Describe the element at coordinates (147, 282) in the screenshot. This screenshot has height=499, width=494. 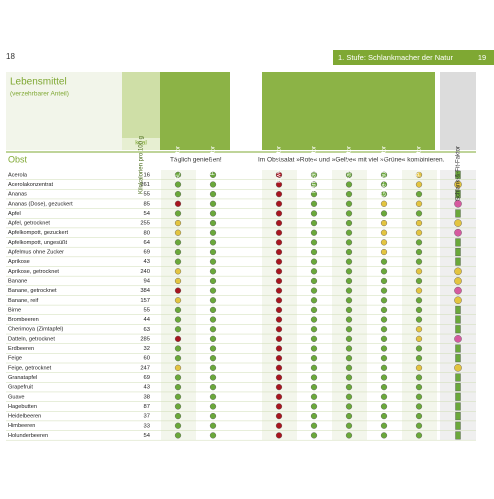
I see `kcal-value: 94` at that location.